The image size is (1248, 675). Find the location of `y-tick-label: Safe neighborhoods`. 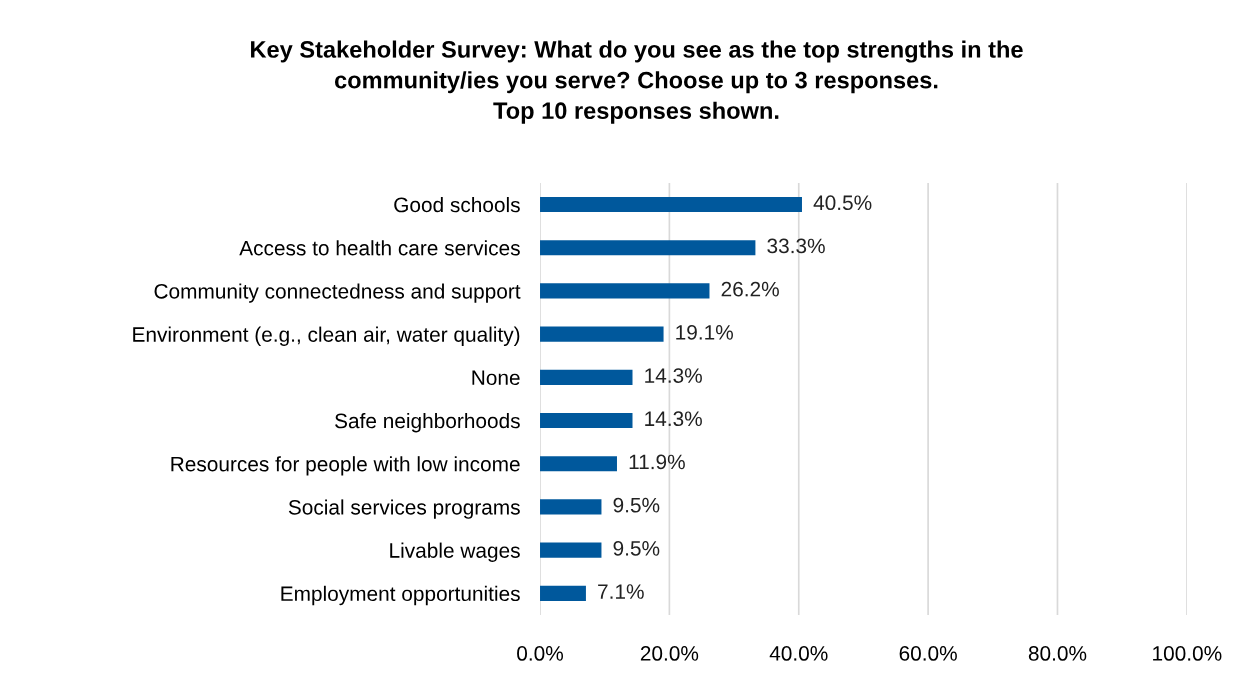

y-tick-label: Safe neighborhoods is located at coordinates (427, 422).